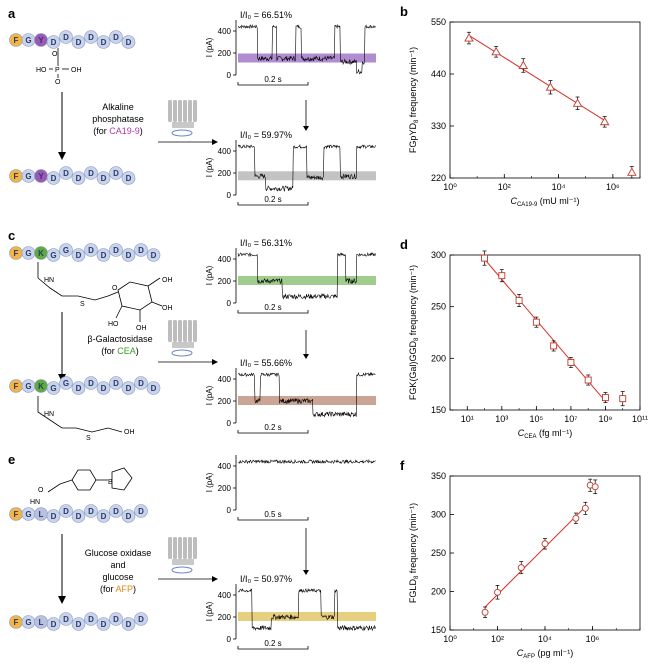 The height and width of the screenshot is (670, 656). I want to click on oh-label-c1: OH, so click(167, 280).